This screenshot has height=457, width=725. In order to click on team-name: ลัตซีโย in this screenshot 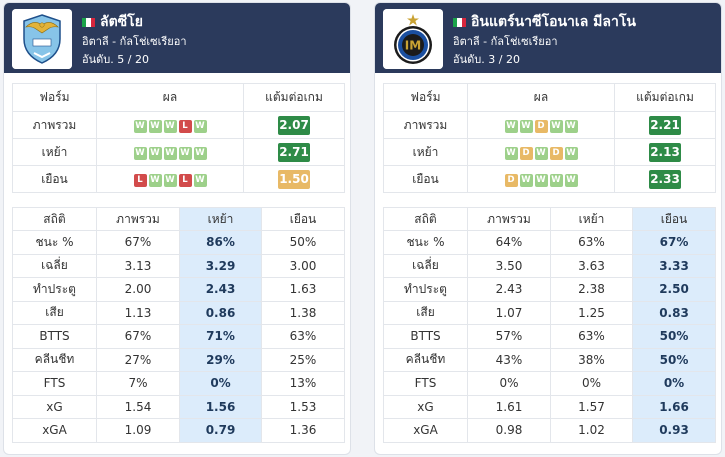, I will do `click(134, 22)`.